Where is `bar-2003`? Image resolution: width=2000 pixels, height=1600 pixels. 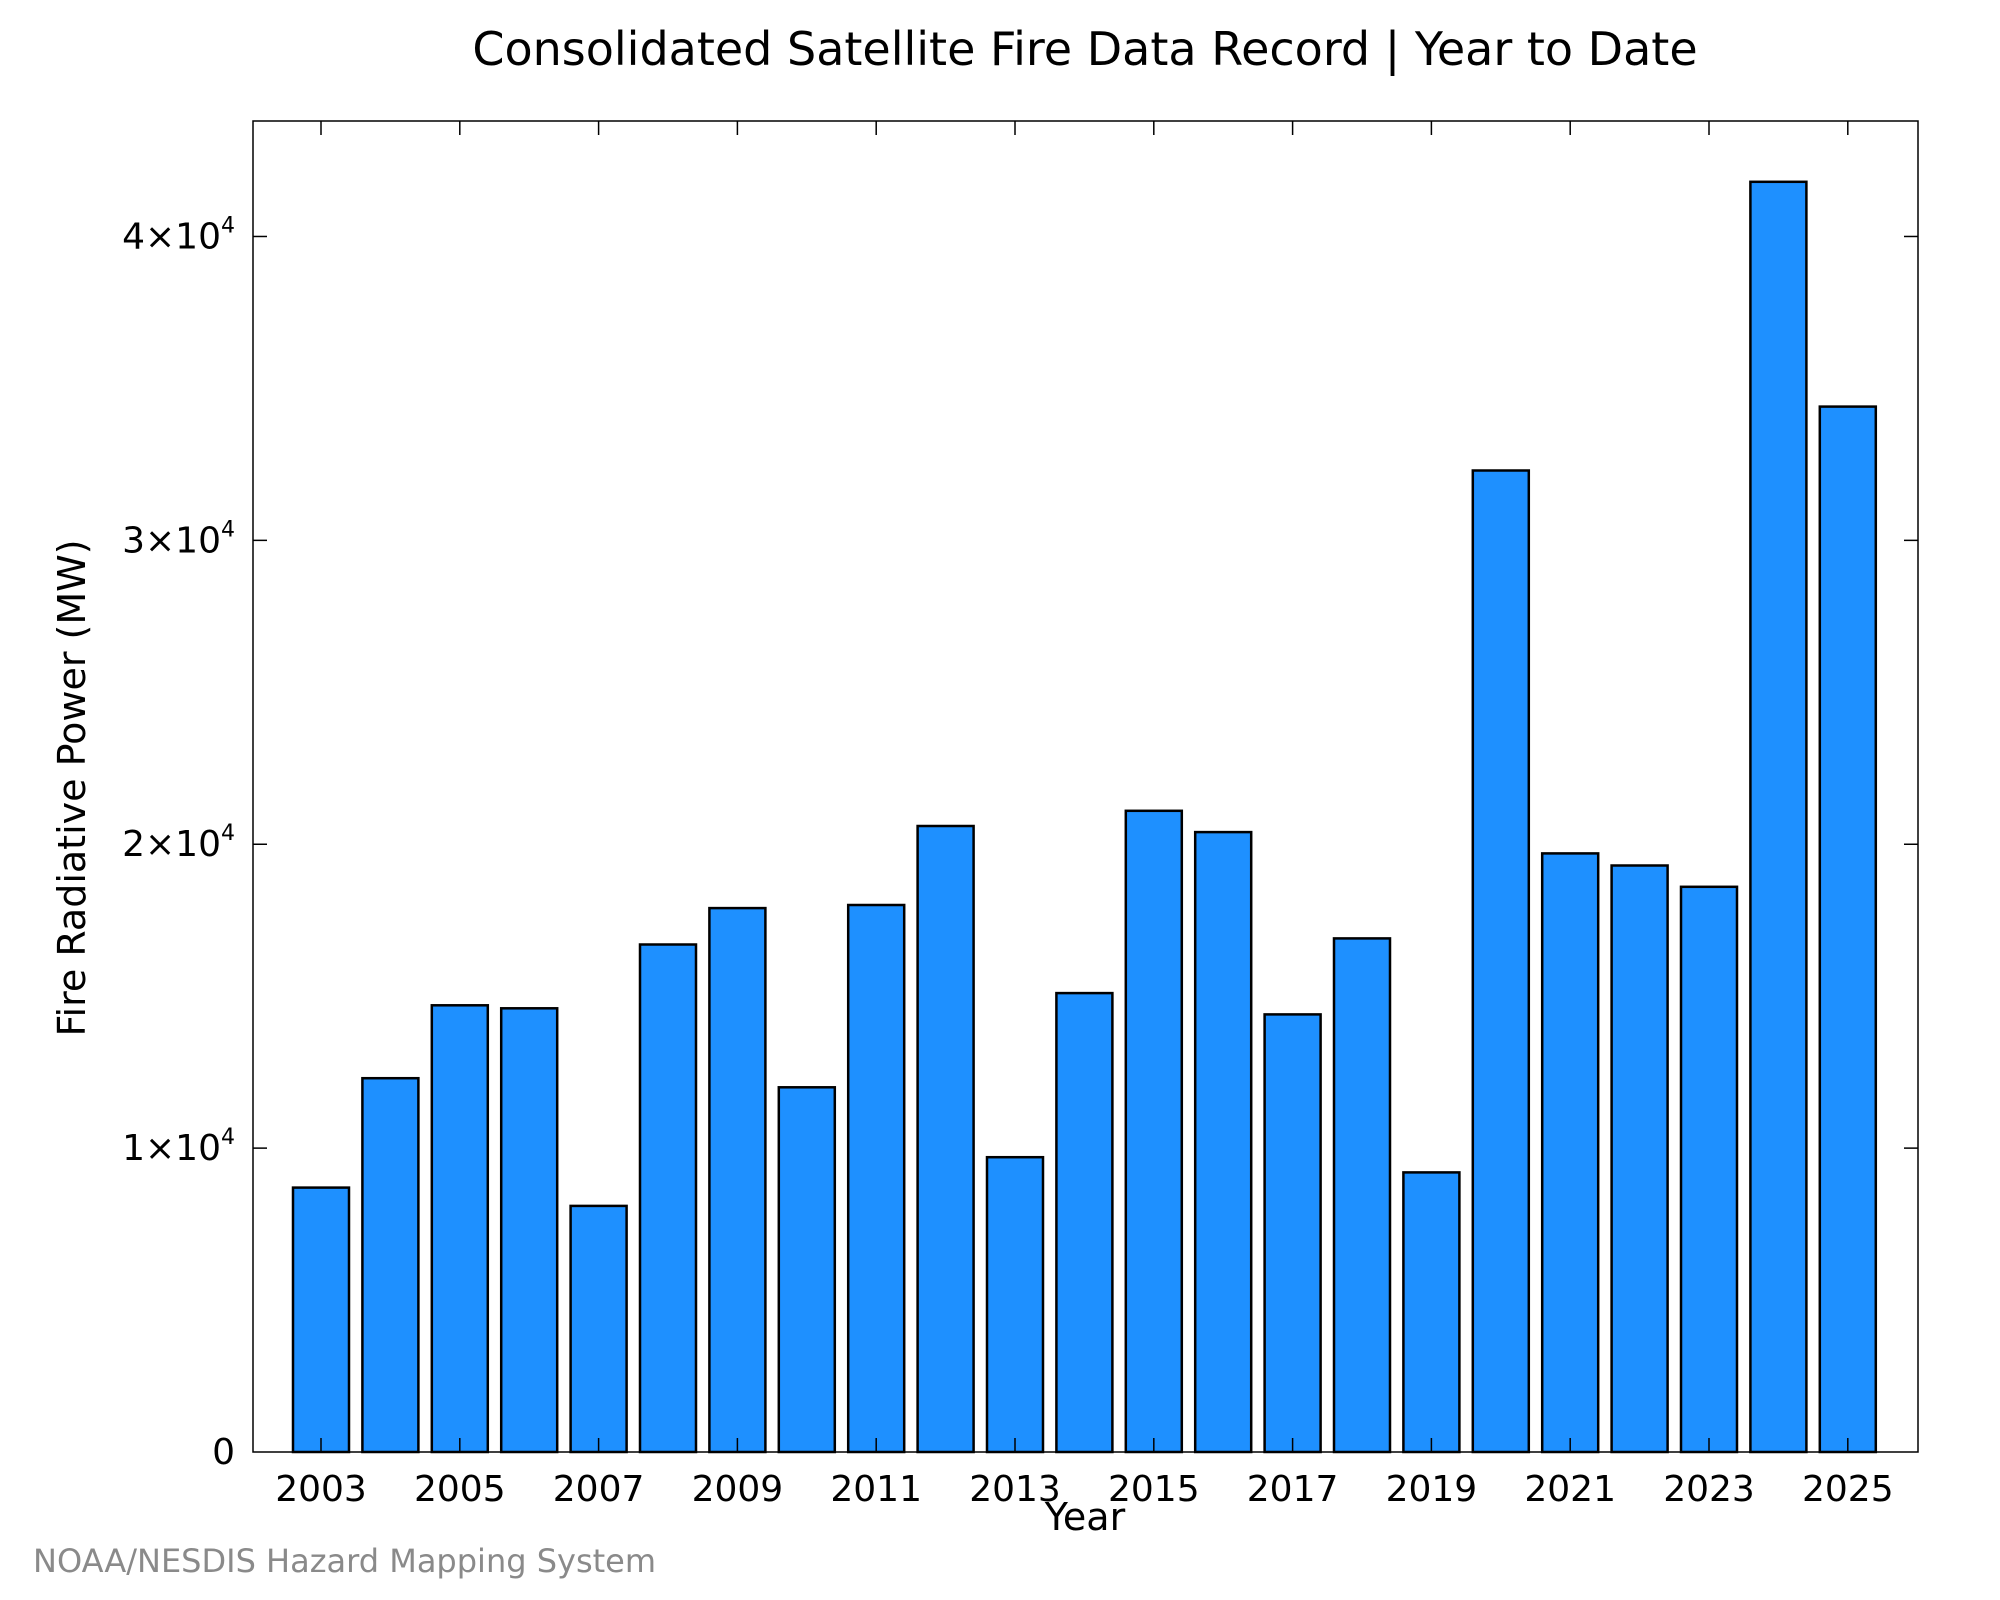 bar-2003 is located at coordinates (321, 1320).